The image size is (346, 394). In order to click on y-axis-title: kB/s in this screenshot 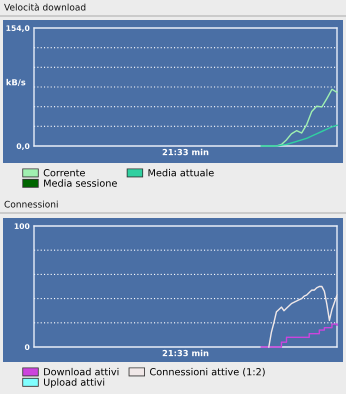, I will do `click(16, 82)`.